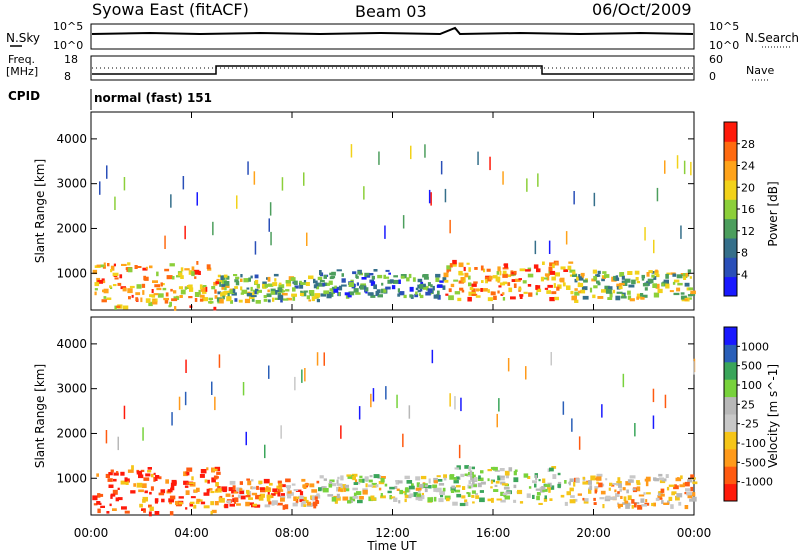 Image resolution: width=800 pixels, height=554 pixels. Describe the element at coordinates (730, 405) in the screenshot. I see `velocity-colorbar-swatch` at that location.